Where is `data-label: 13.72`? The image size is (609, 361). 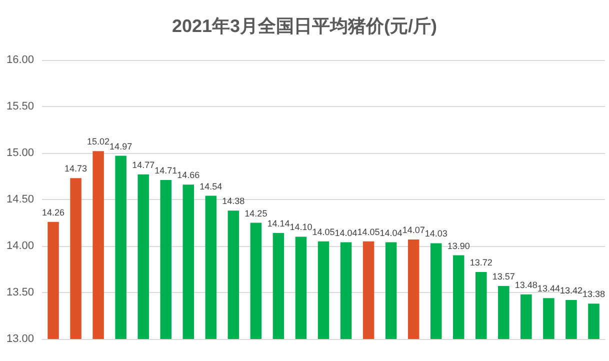 data-label: 13.72 is located at coordinates (481, 263).